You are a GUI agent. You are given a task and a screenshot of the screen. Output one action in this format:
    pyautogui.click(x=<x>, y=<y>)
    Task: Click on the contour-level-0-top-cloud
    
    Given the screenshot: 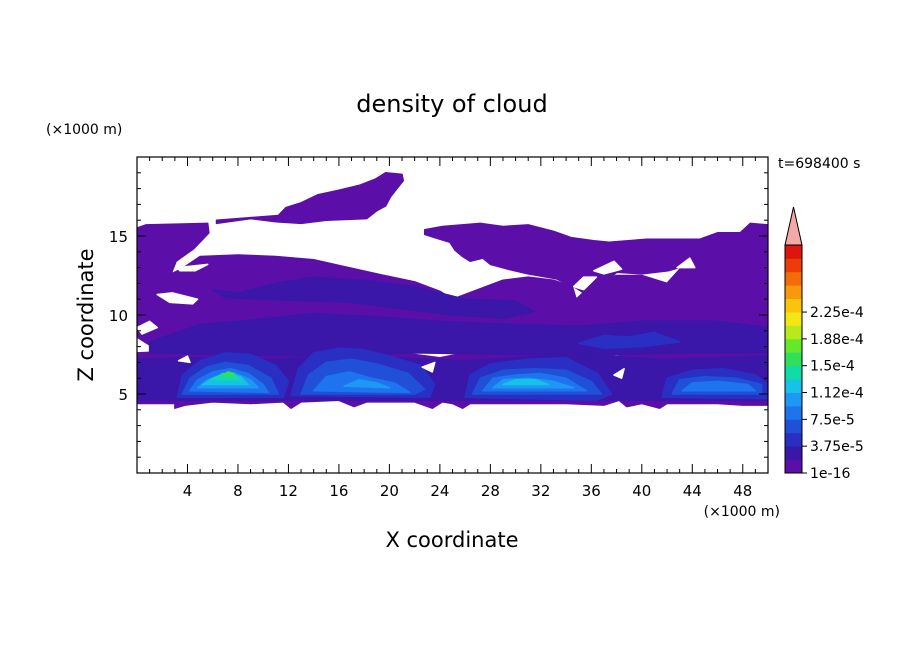 What is the action you would take?
    pyautogui.click(x=310, y=198)
    